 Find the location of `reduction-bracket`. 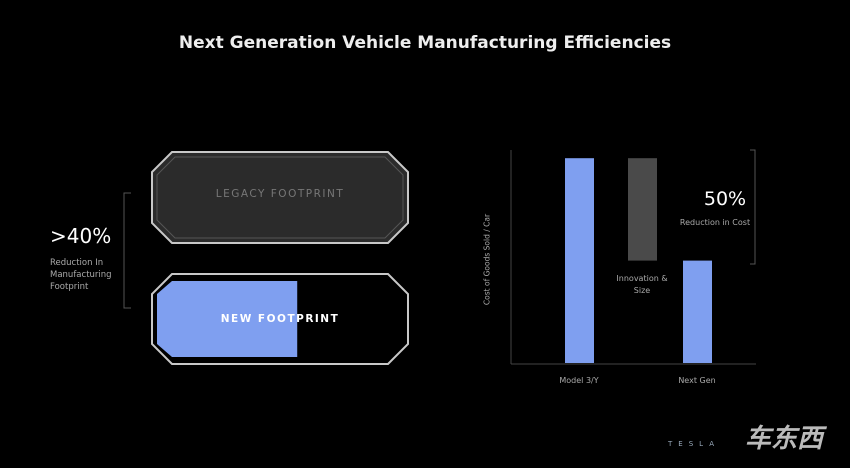

reduction-bracket is located at coordinates (753, 207).